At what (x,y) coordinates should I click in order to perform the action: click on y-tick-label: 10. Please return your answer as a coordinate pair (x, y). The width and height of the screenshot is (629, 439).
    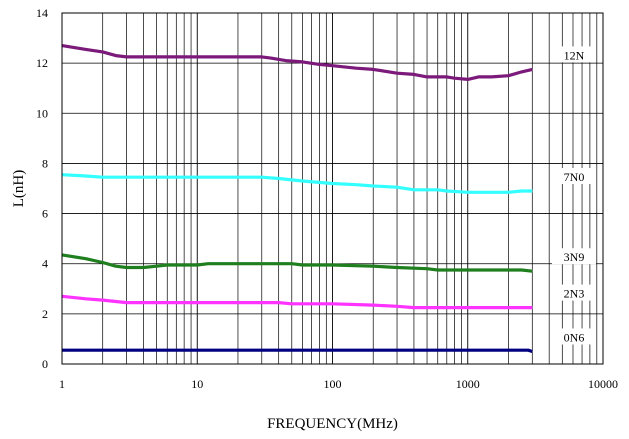
    Looking at the image, I should click on (42, 113).